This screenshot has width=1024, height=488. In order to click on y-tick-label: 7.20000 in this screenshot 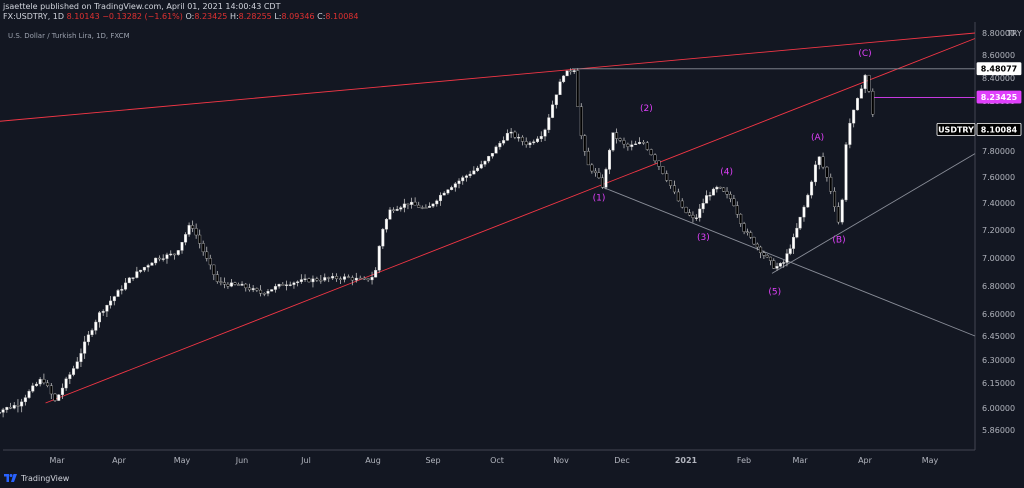, I will do `click(998, 230)`.